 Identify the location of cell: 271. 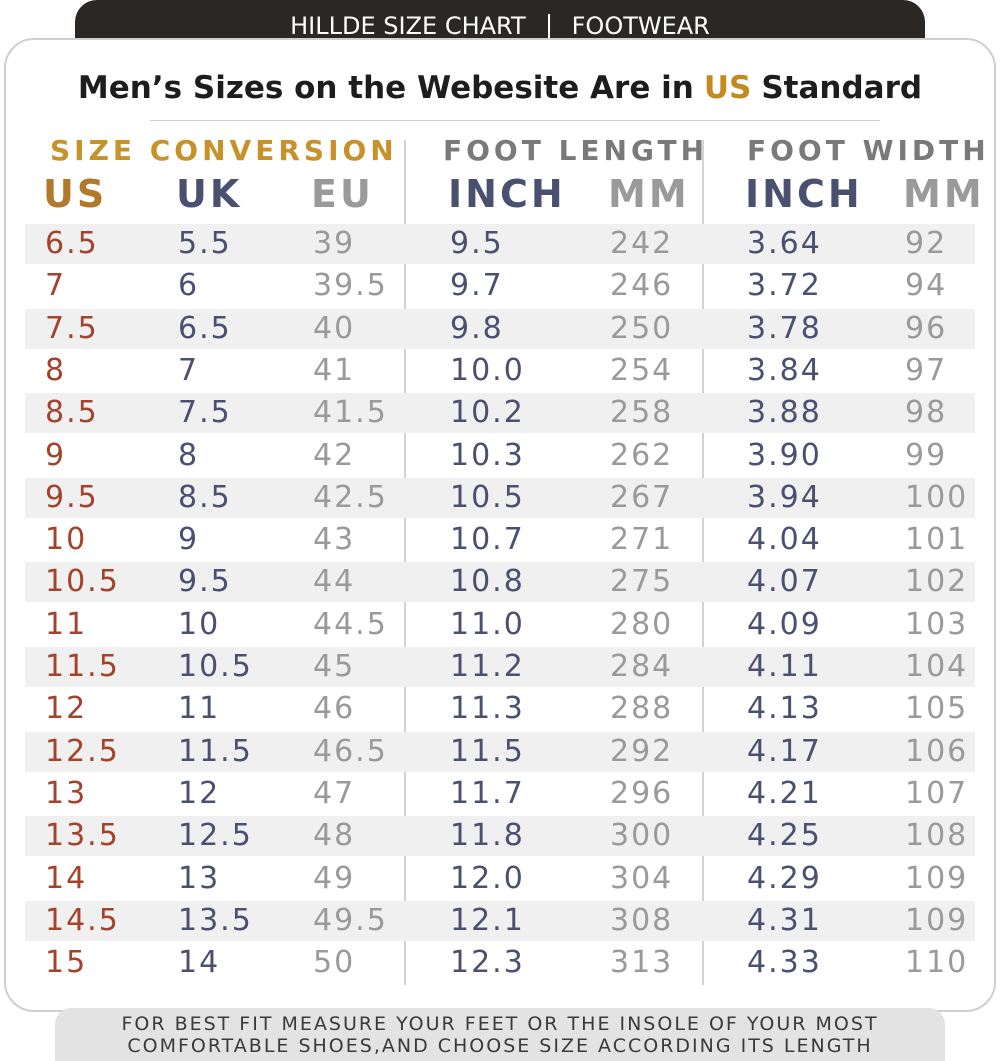
(642, 540).